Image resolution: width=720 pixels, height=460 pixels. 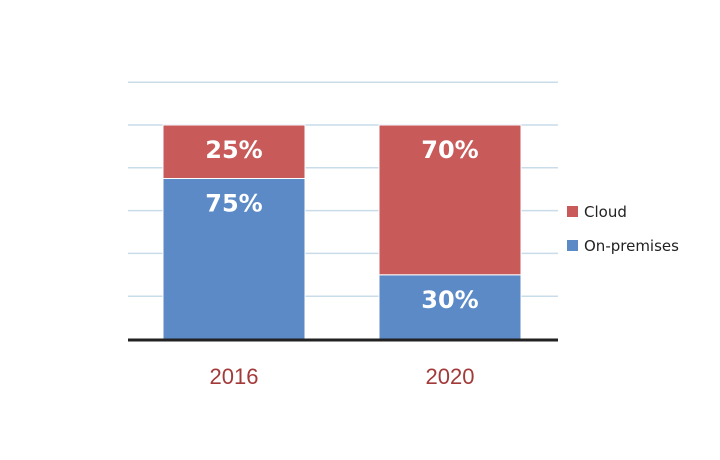 I want to click on data-label: 70%, so click(x=449, y=150).